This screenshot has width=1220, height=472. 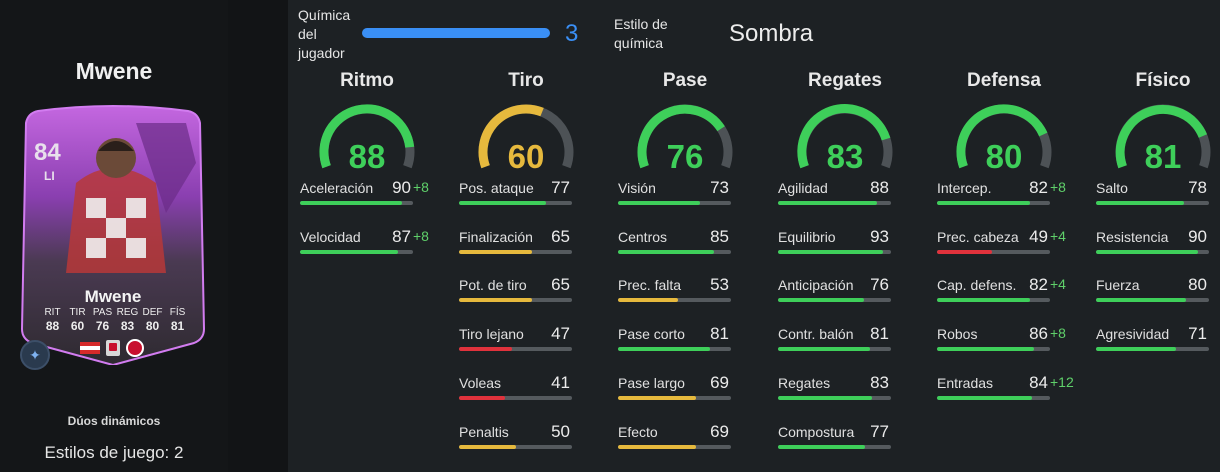 I want to click on stat-name: Entradas, so click(x=965, y=383).